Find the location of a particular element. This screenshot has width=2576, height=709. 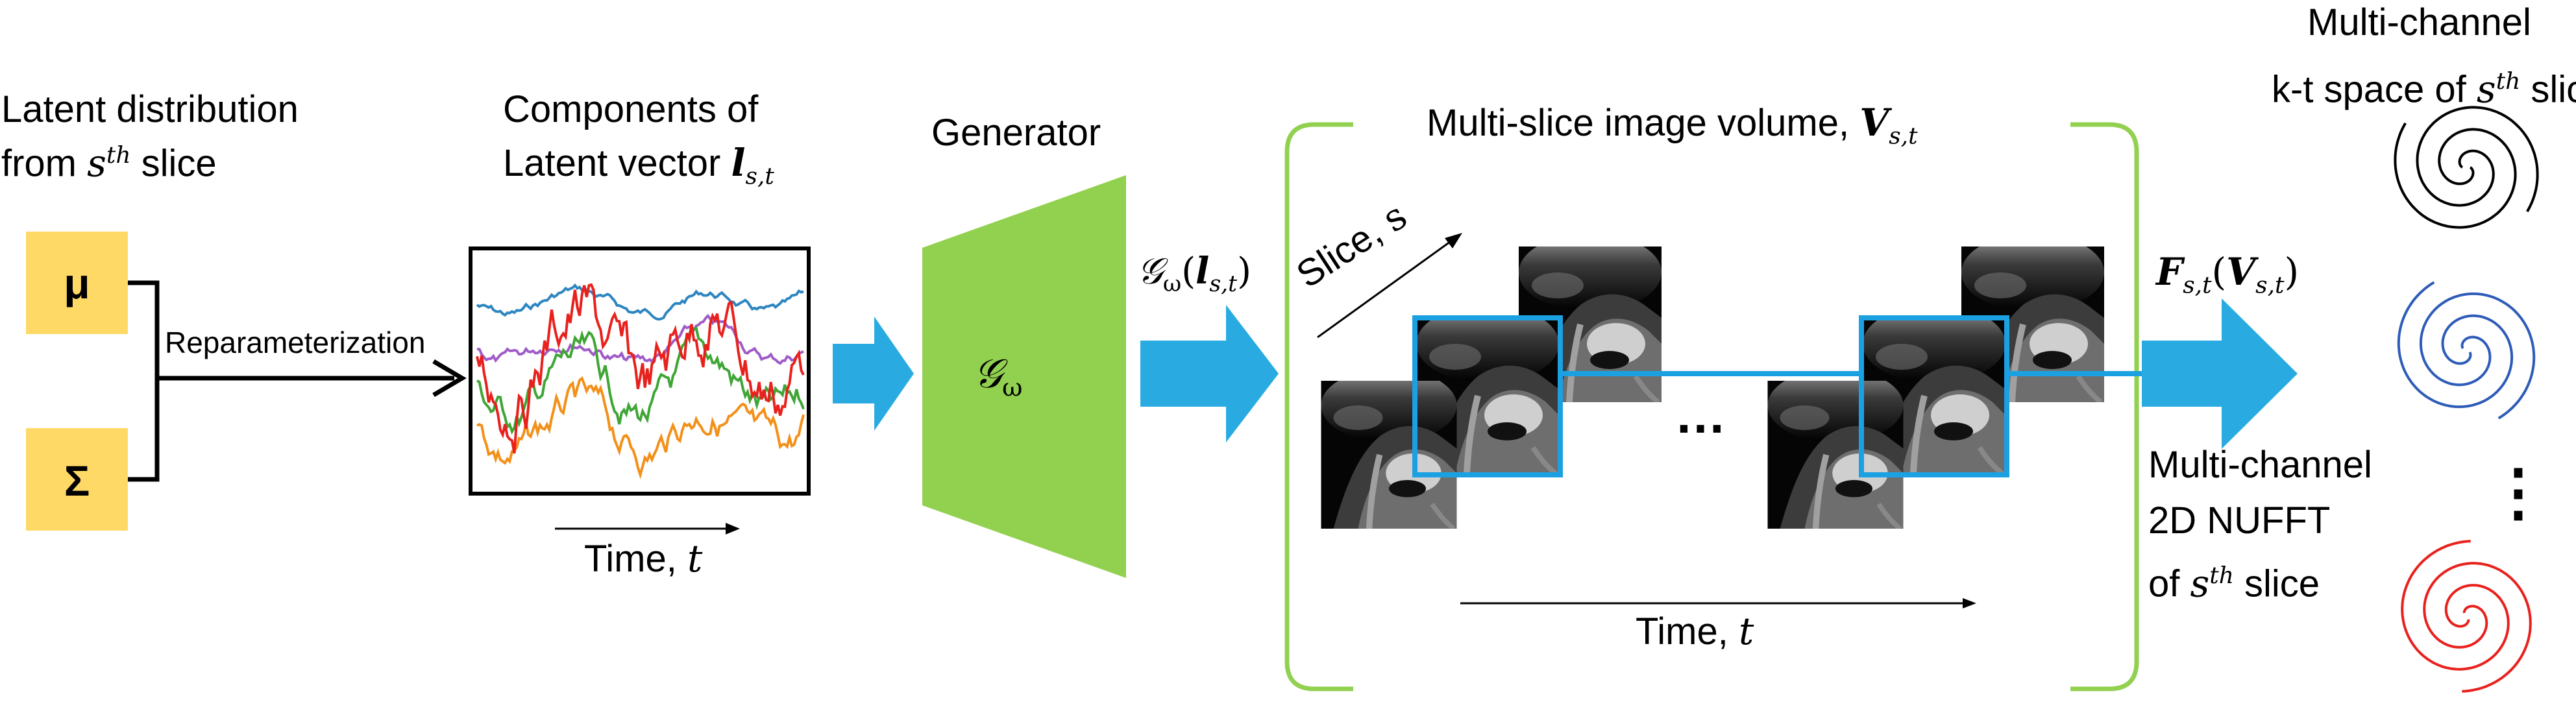

latent-label-line2: from sth slice is located at coordinates (109, 163).